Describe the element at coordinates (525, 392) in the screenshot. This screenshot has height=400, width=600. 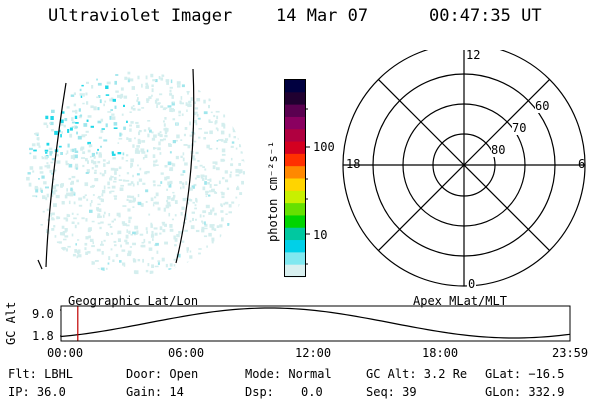
I see `info-glon: GLon: 332.9` at that location.